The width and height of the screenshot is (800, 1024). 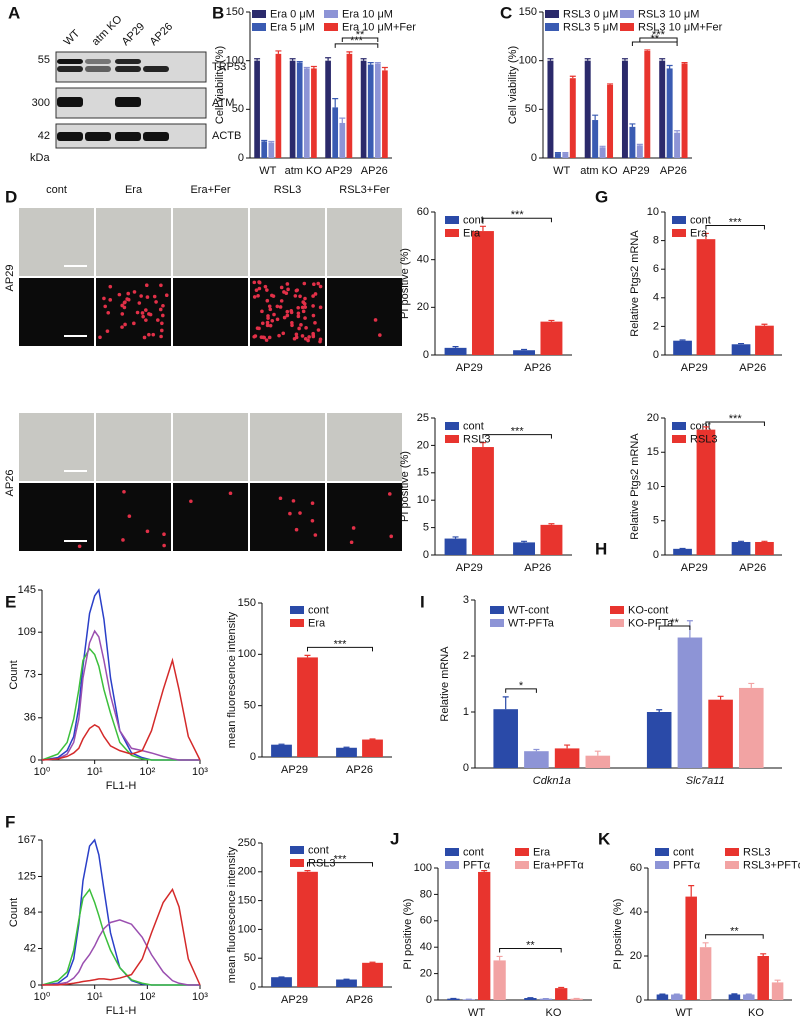 I want to click on y-tick-label: 150, so click(x=247, y=603).